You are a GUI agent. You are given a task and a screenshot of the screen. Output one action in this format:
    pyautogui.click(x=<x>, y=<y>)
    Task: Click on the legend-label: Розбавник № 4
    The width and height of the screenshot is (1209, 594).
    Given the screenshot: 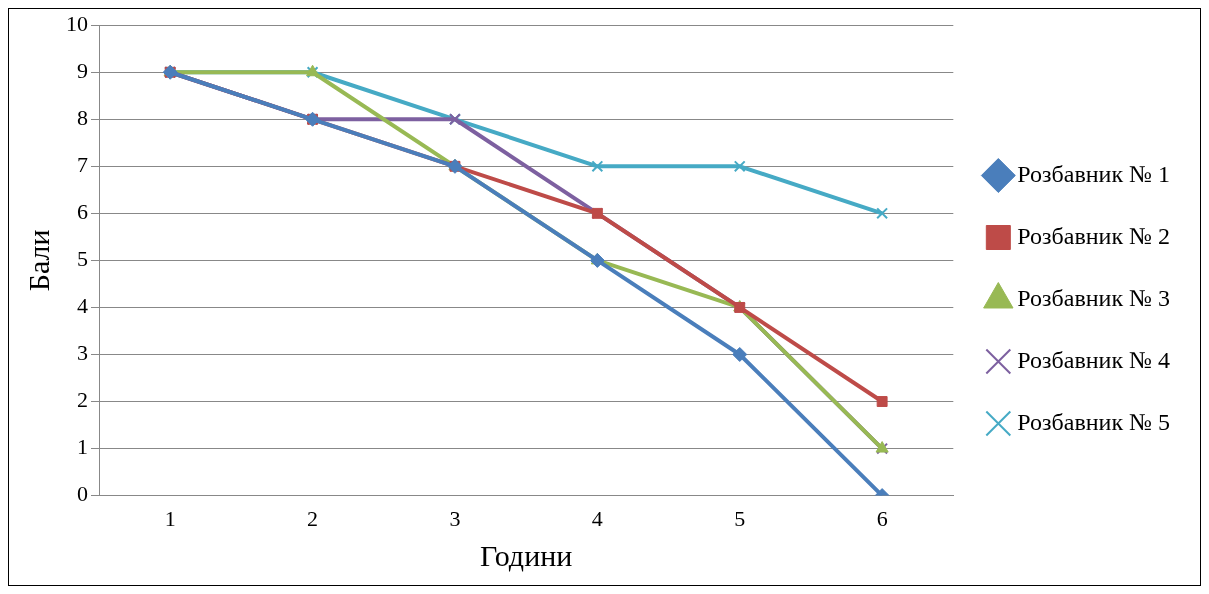 What is the action you would take?
    pyautogui.click(x=1093, y=359)
    